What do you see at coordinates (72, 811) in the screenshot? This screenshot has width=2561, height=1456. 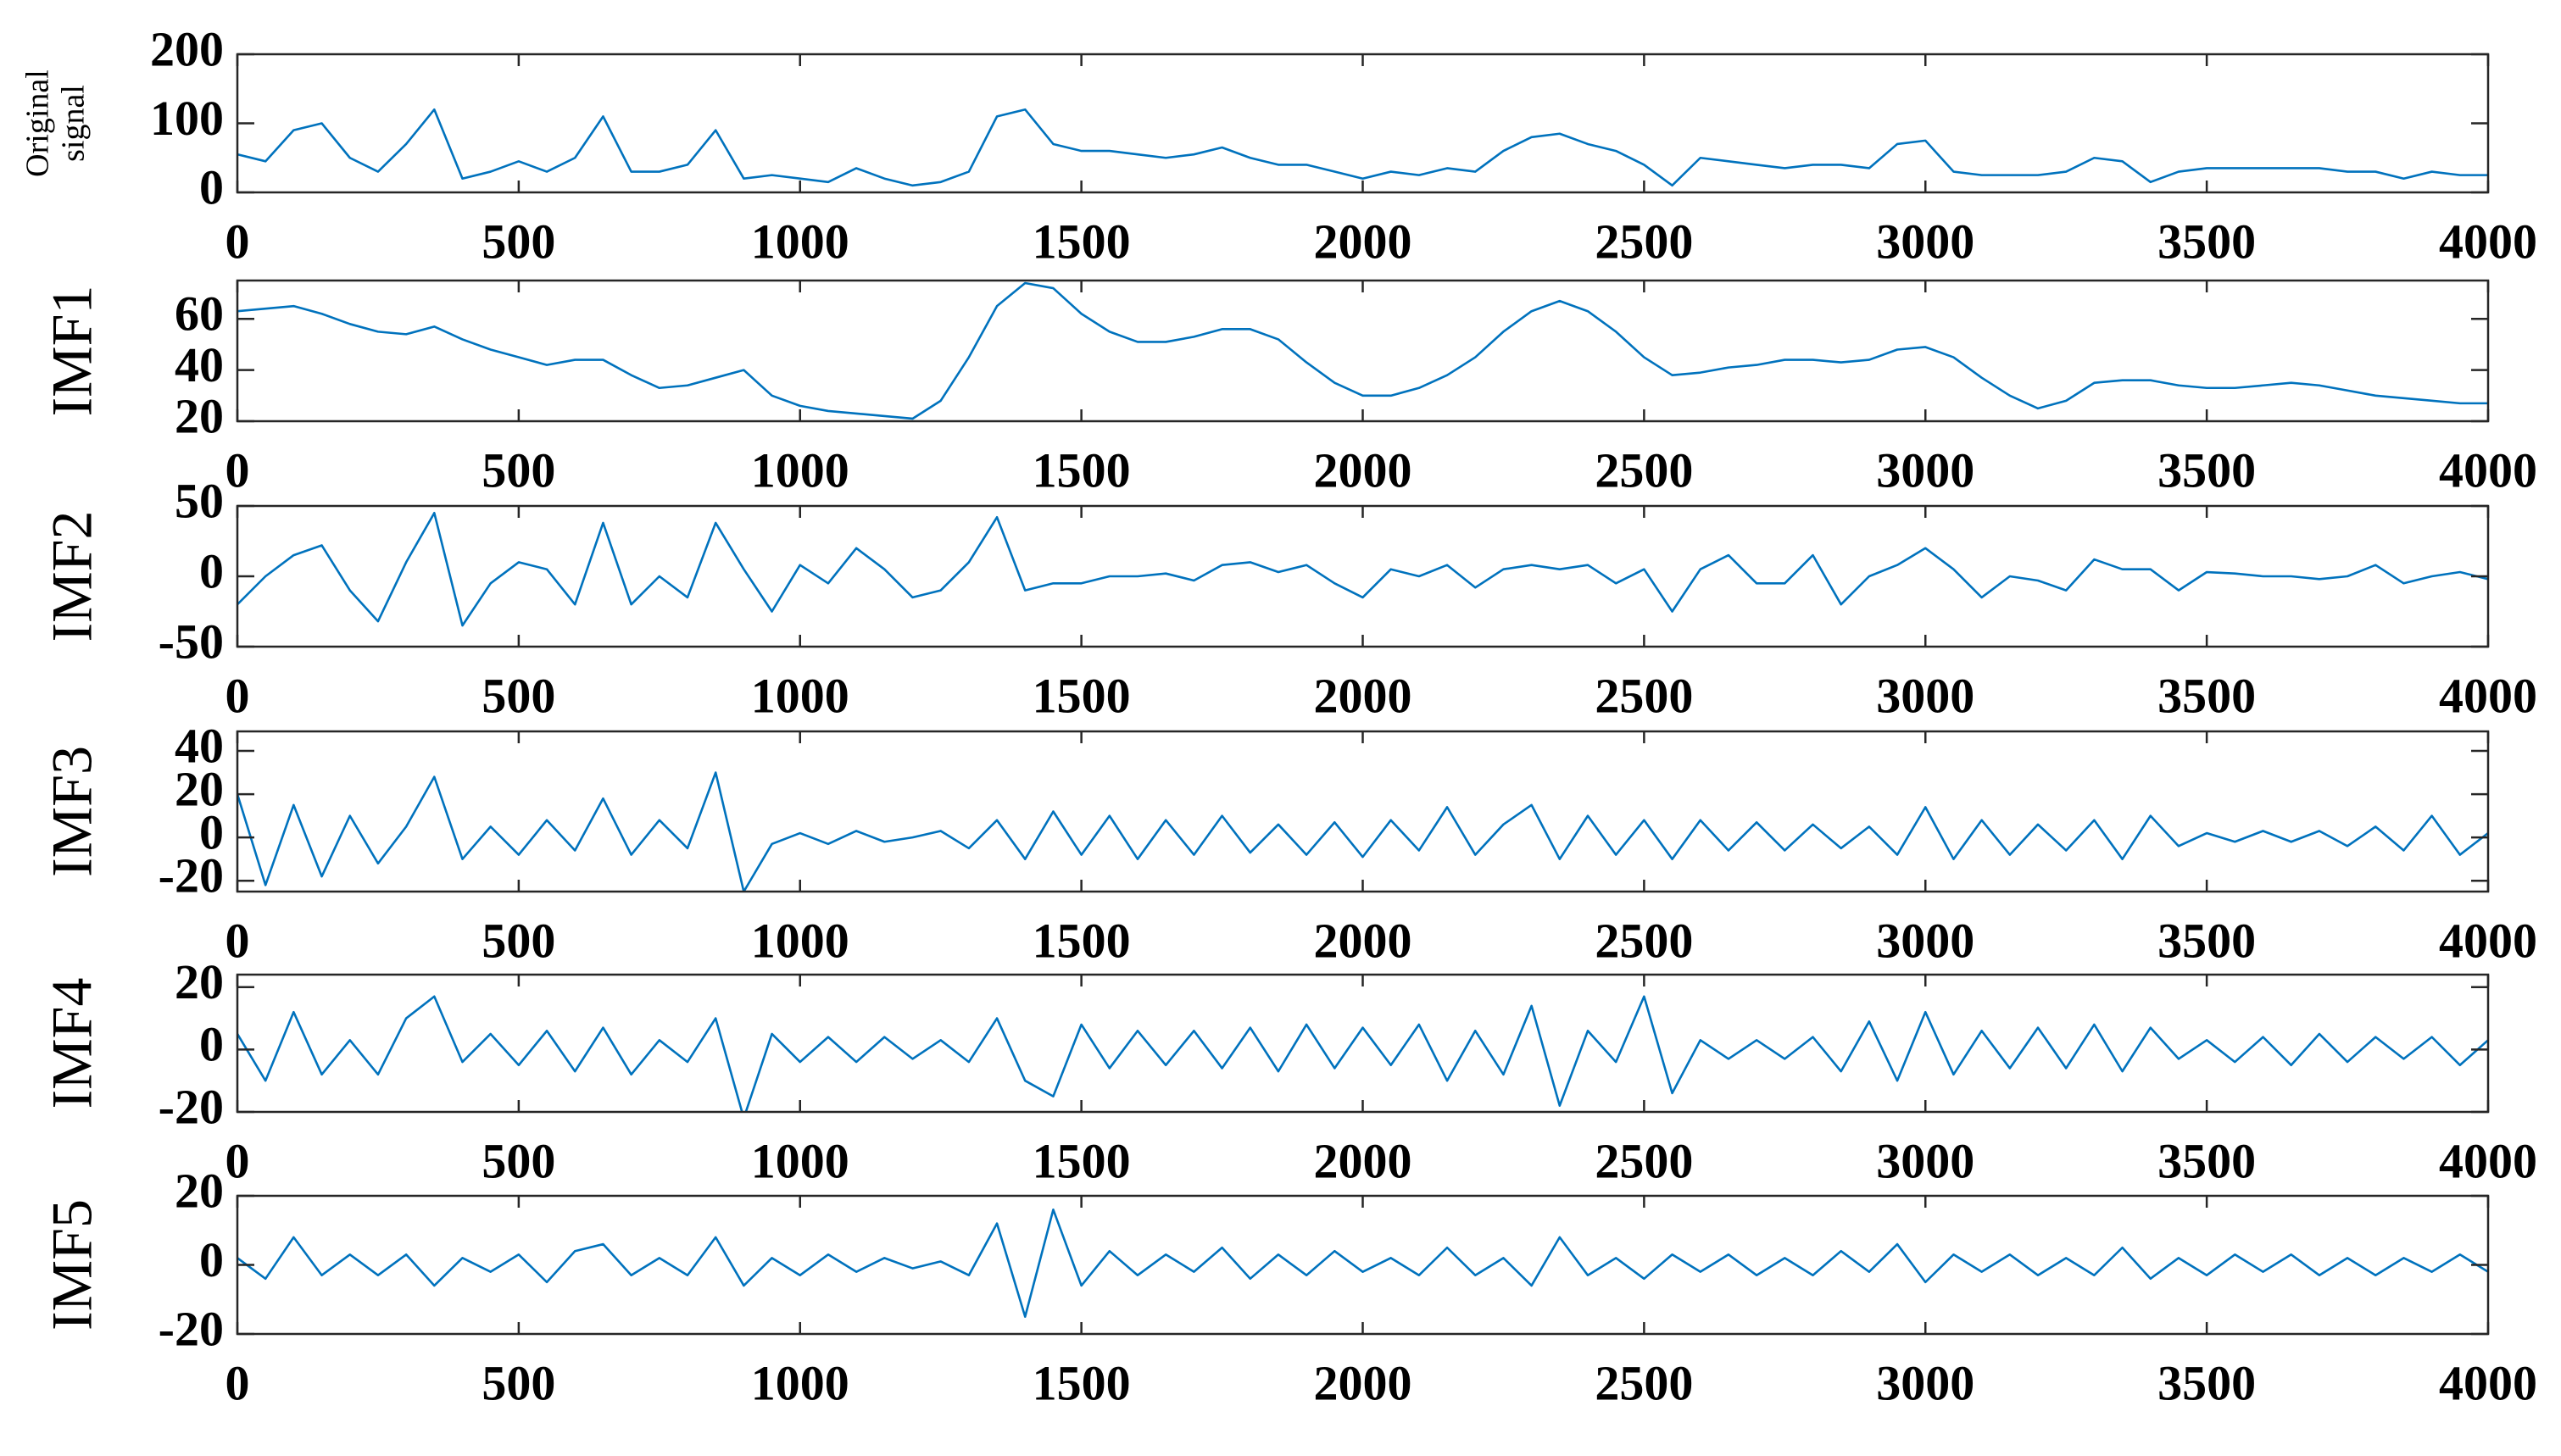 I see `y-axis-label: IMF3` at bounding box center [72, 811].